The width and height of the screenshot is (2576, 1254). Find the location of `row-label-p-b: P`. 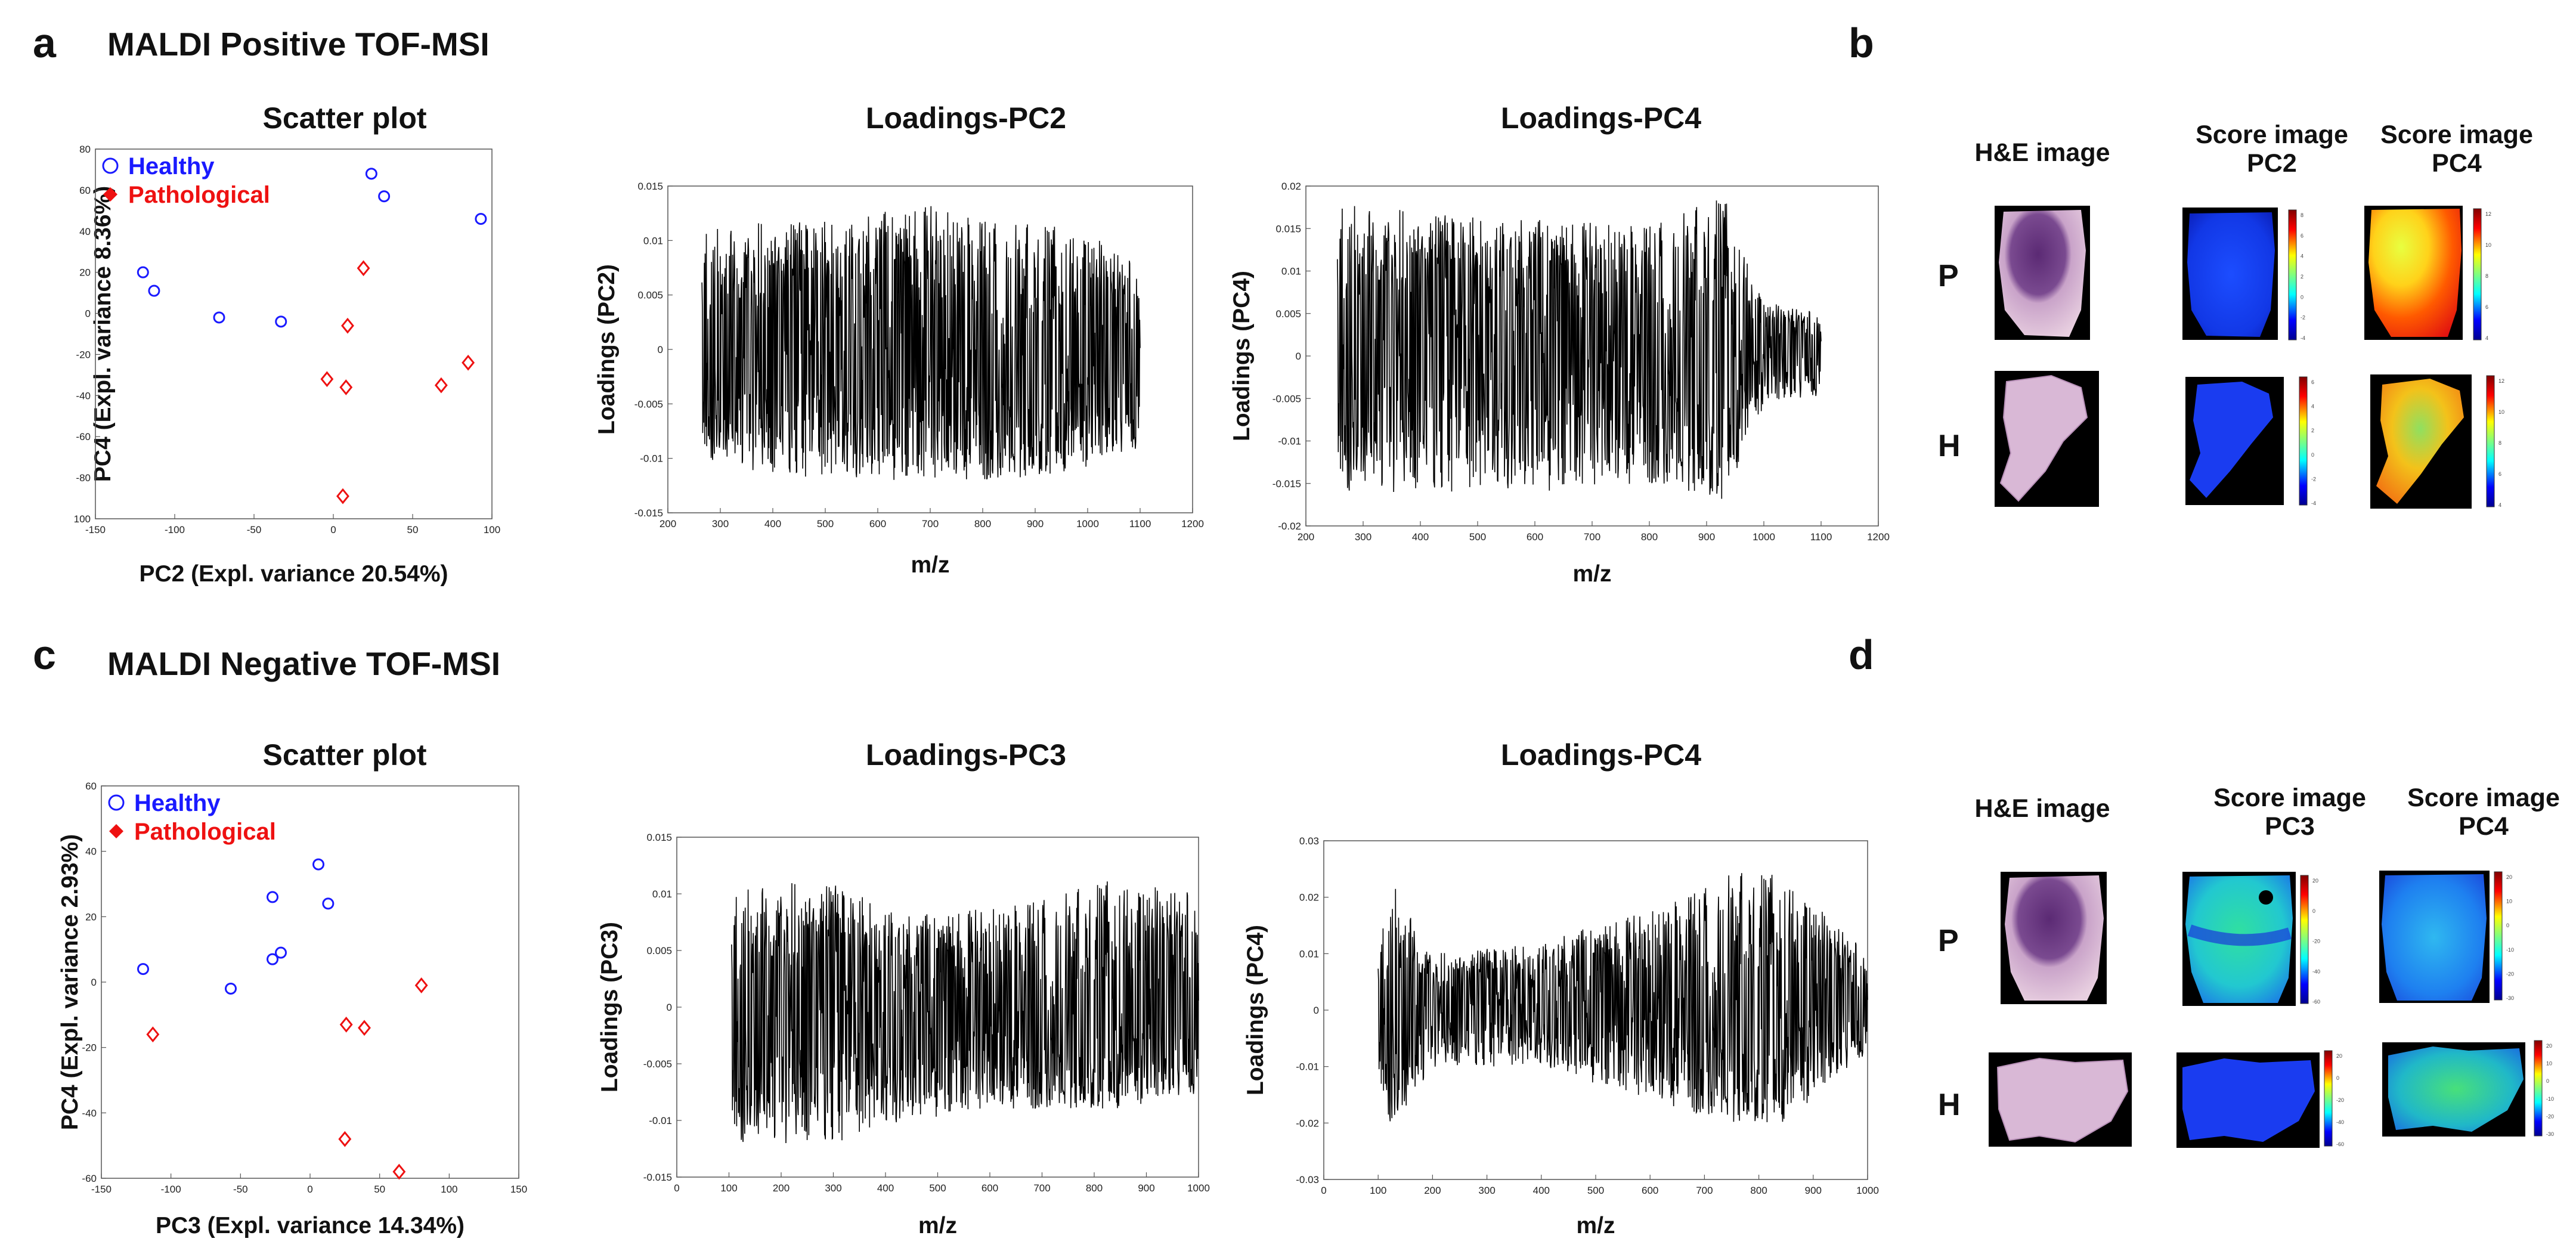

row-label-p-b: P is located at coordinates (1949, 276).